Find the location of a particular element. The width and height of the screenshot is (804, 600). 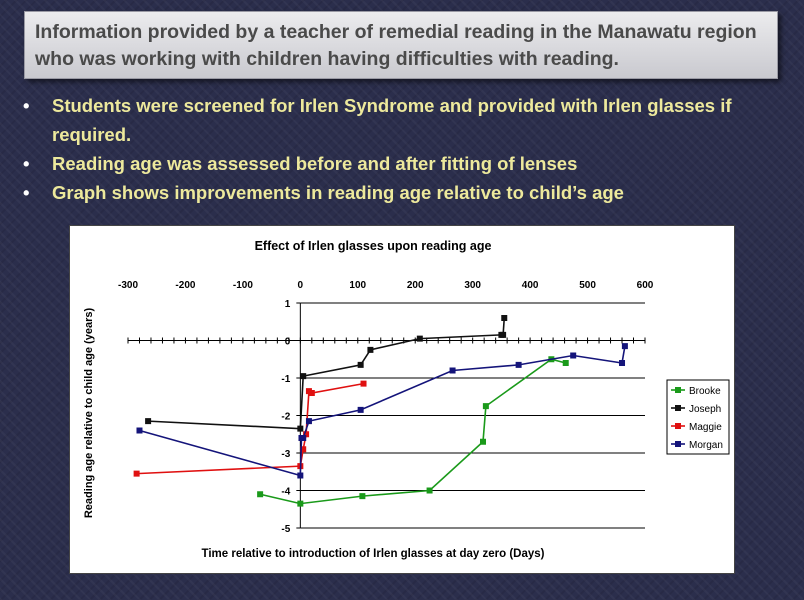

series-line-morgan is located at coordinates (382, 411).